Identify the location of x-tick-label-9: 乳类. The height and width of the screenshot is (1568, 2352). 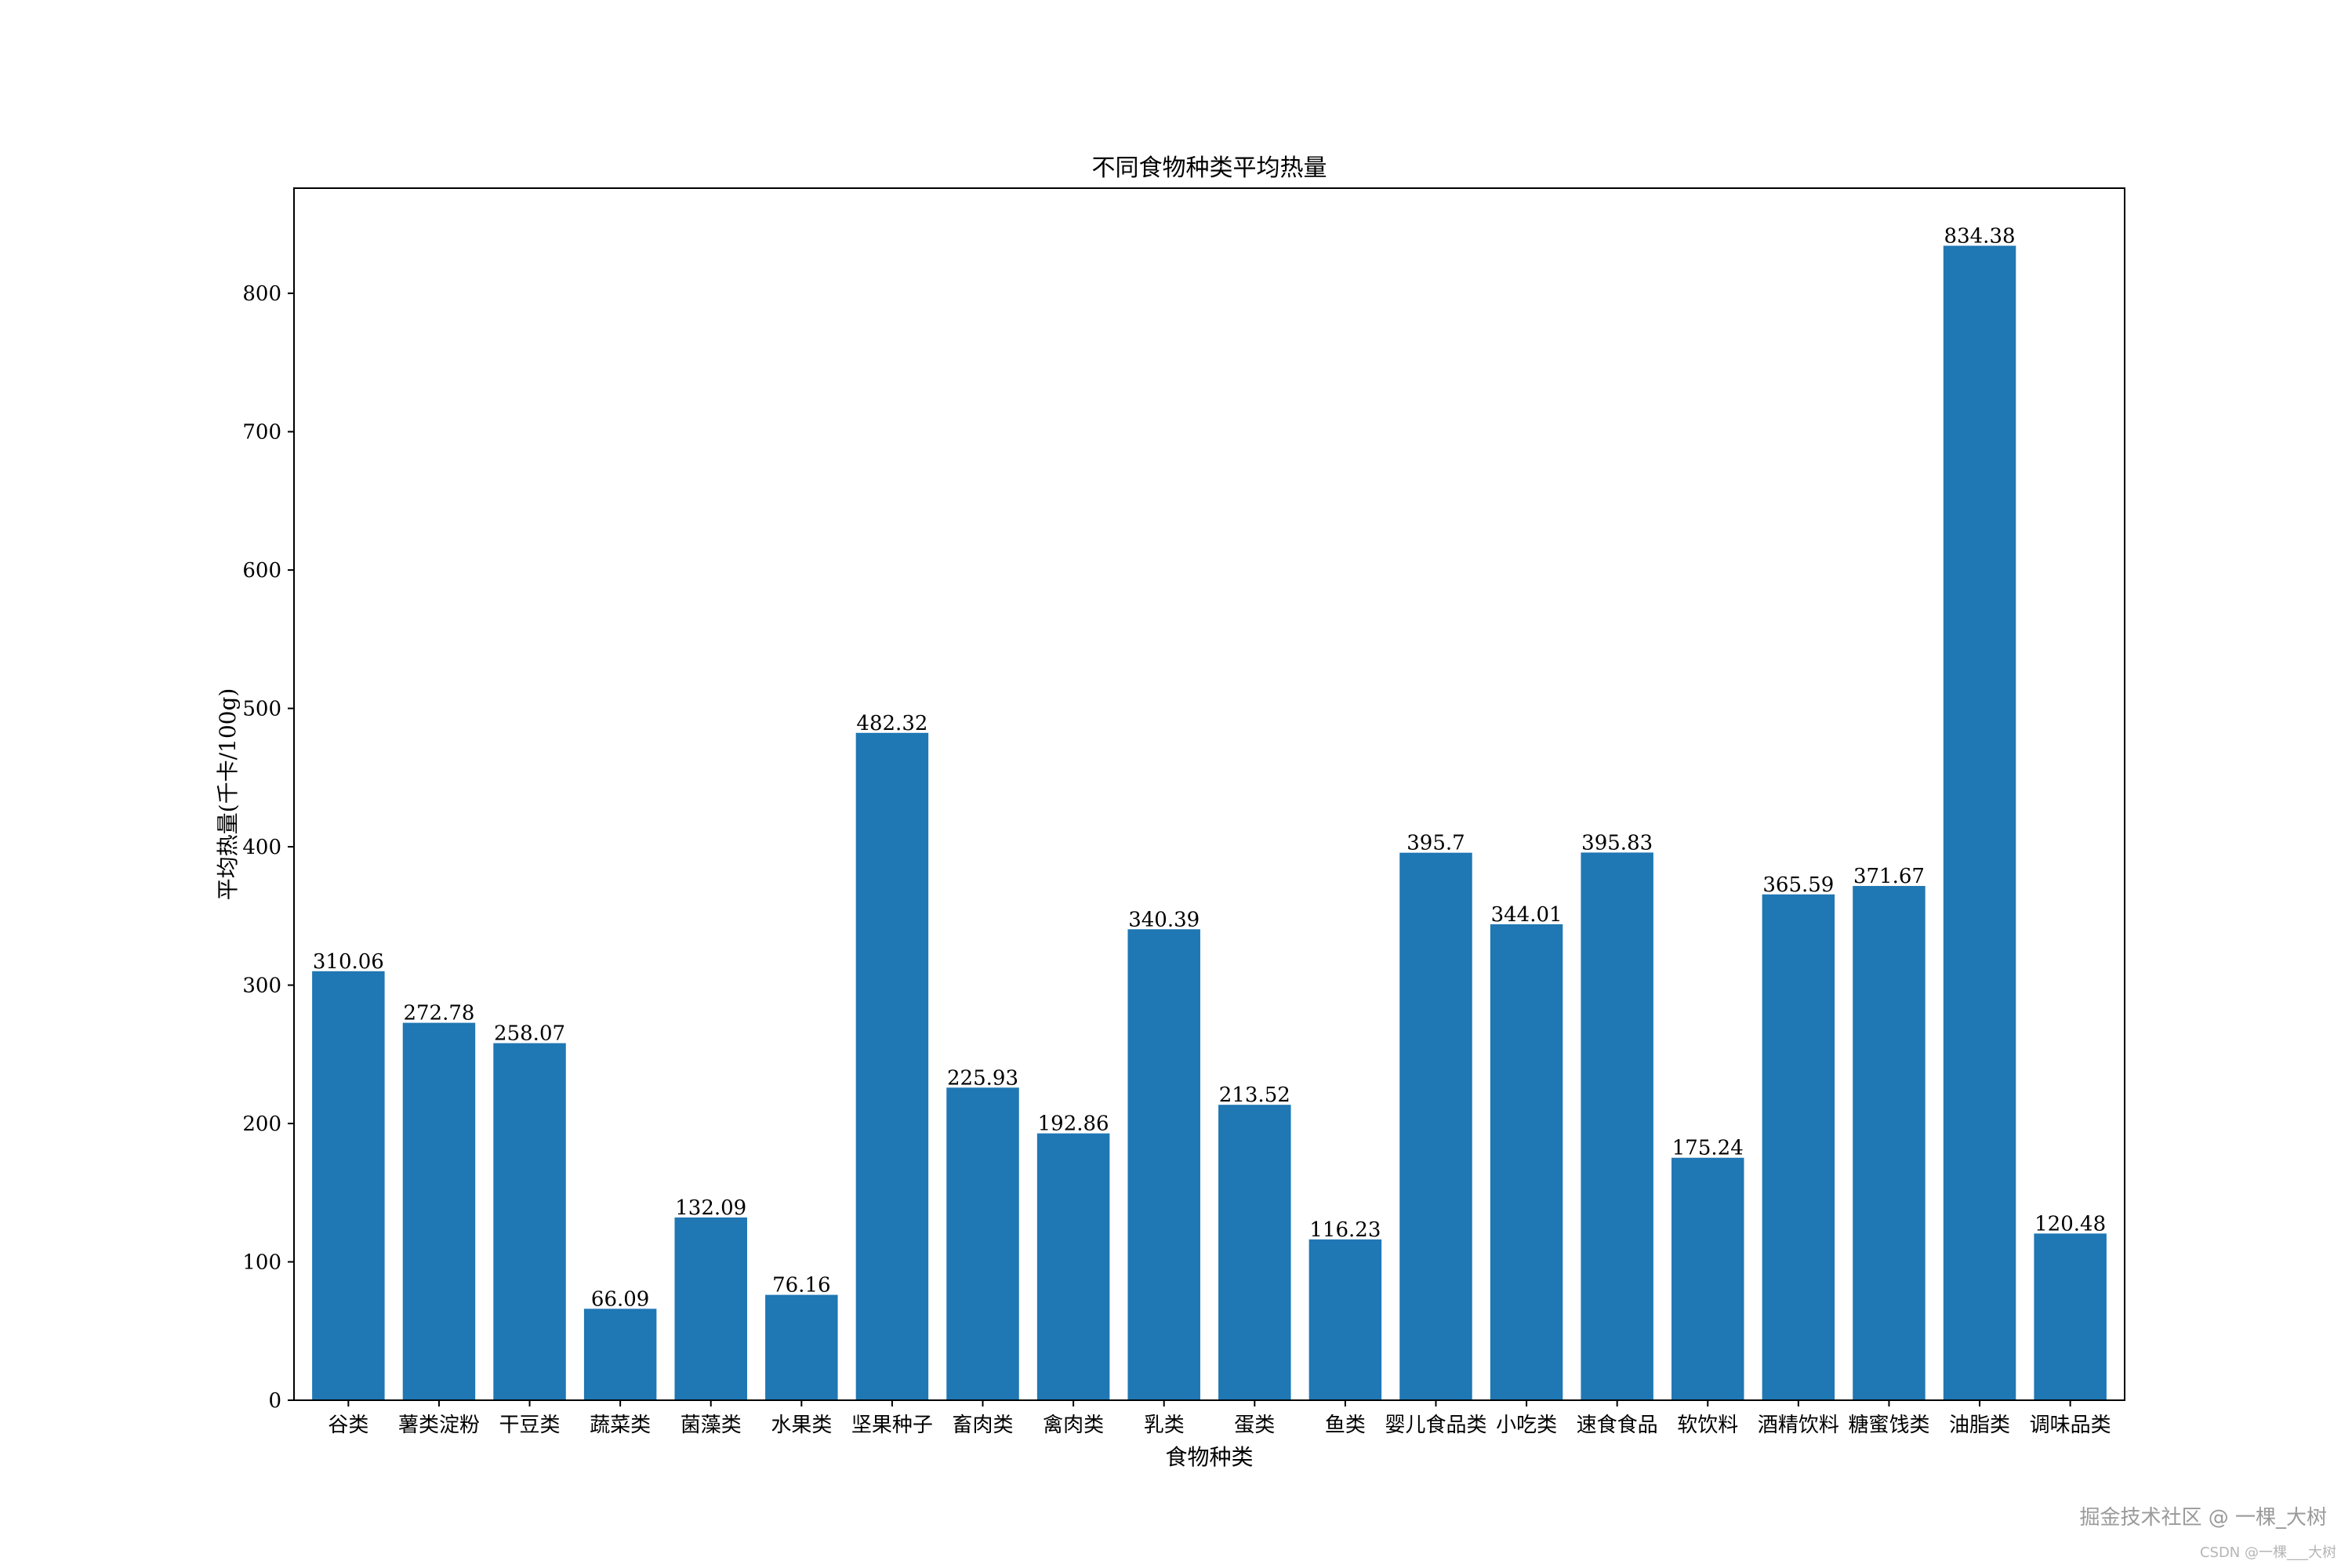
(1164, 1425).